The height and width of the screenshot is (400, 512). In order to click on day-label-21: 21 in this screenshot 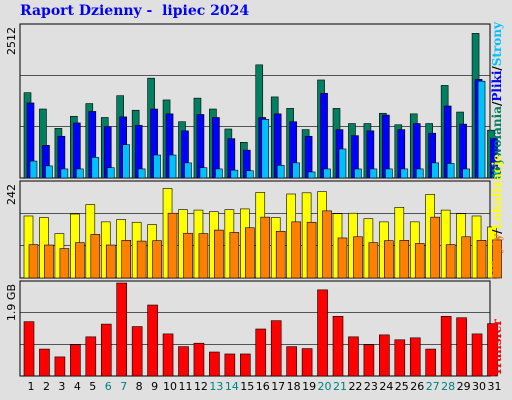, I will do `click(340, 386)`.